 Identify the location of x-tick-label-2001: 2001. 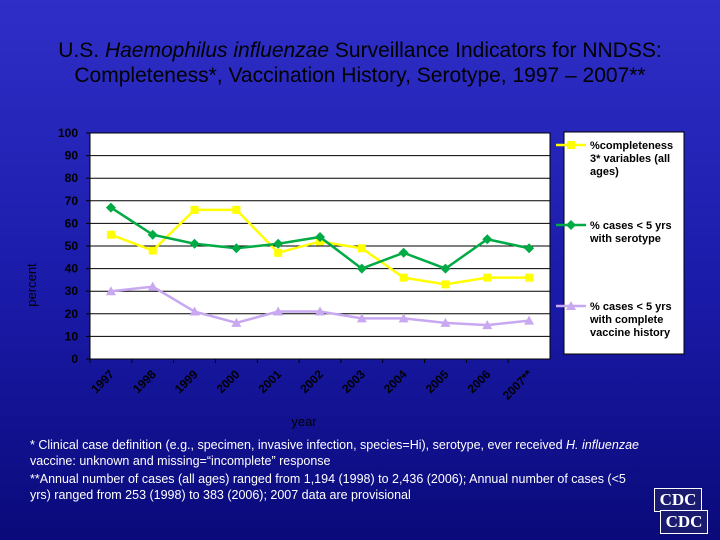
(270, 381).